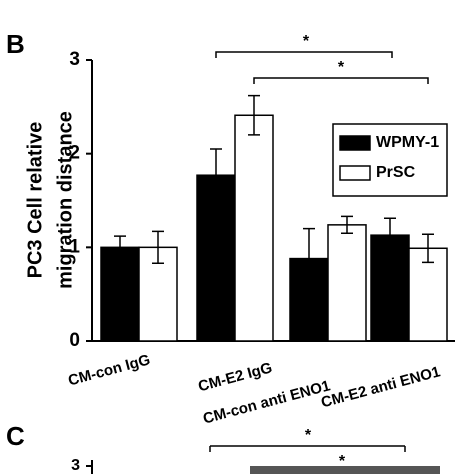  Describe the element at coordinates (235, 377) in the screenshot. I see `x-tick-label: CM-E2 IgG` at that location.